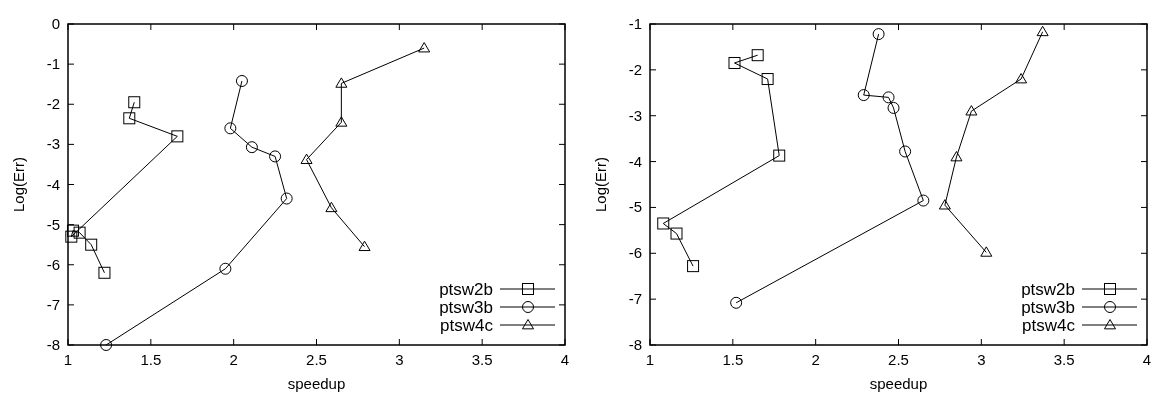  What do you see at coordinates (55, 23) in the screenshot?
I see `y-tick-label: 0` at bounding box center [55, 23].